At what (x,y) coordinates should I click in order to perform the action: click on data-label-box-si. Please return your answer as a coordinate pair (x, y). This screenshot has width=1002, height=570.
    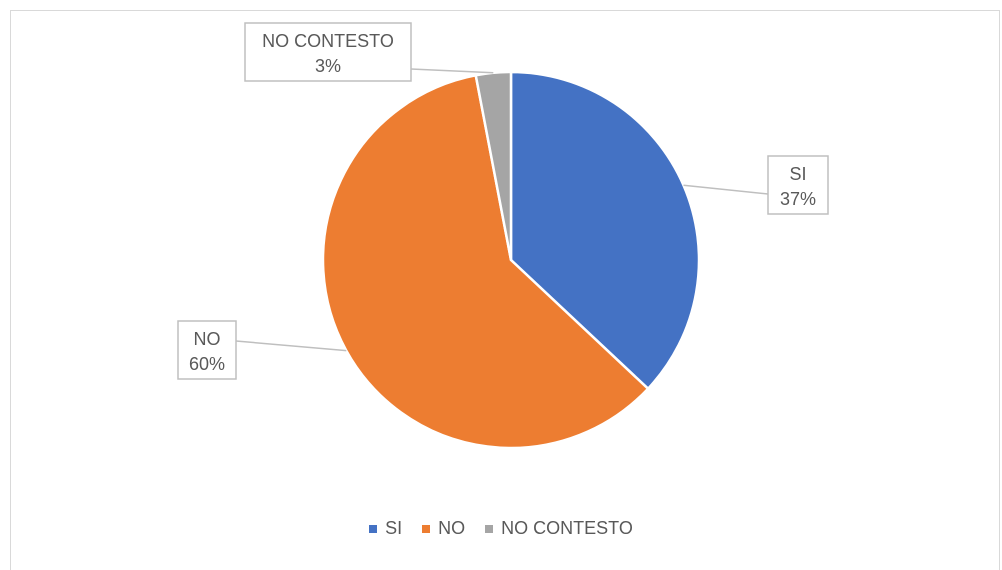
    Looking at the image, I should click on (798, 185).